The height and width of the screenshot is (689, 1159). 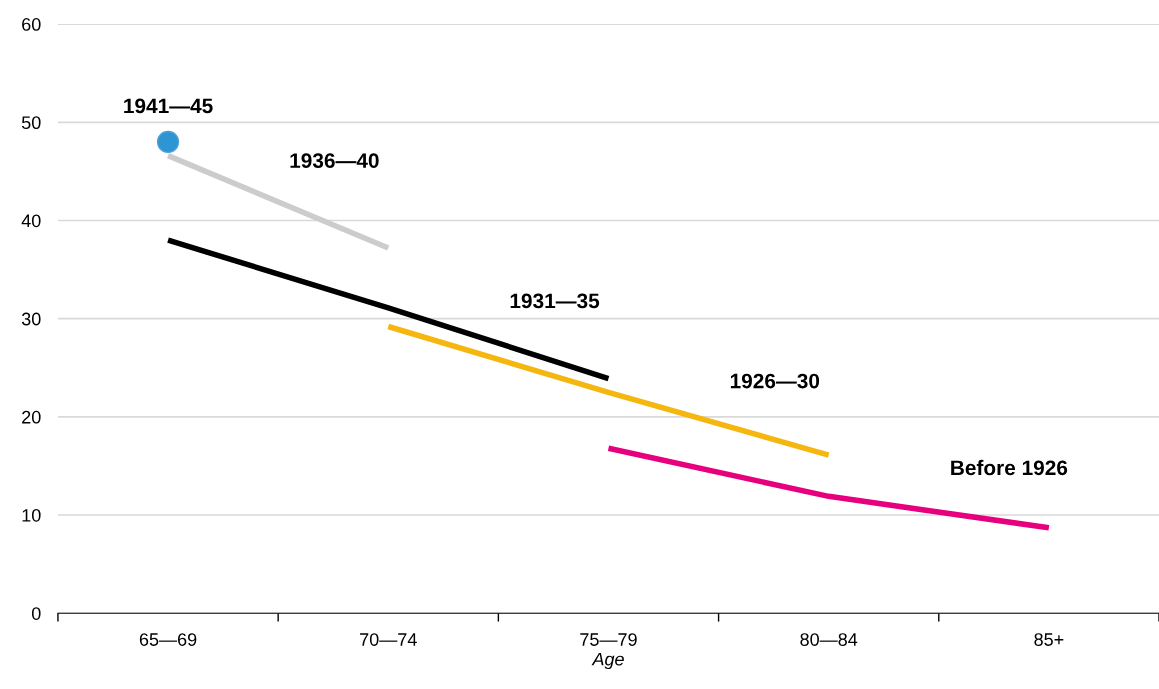 What do you see at coordinates (31, 319) in the screenshot?
I see `y-tick-label: 30` at bounding box center [31, 319].